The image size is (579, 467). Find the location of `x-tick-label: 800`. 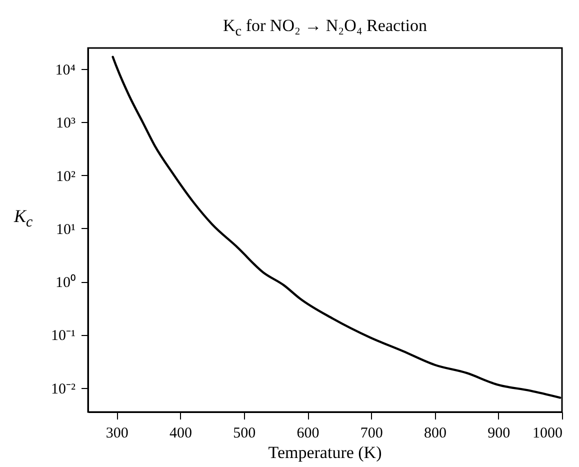

x-tick-label: 800 is located at coordinates (435, 434).